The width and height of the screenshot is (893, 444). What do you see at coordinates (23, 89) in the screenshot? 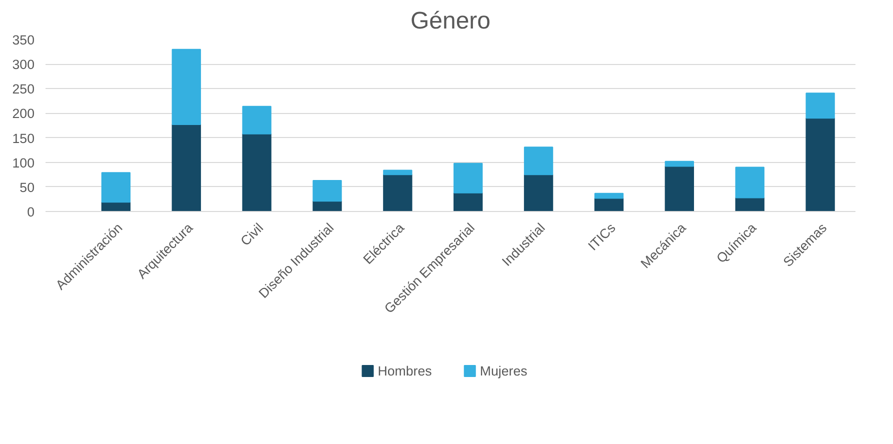
I see `y-tick-label: 250` at bounding box center [23, 89].